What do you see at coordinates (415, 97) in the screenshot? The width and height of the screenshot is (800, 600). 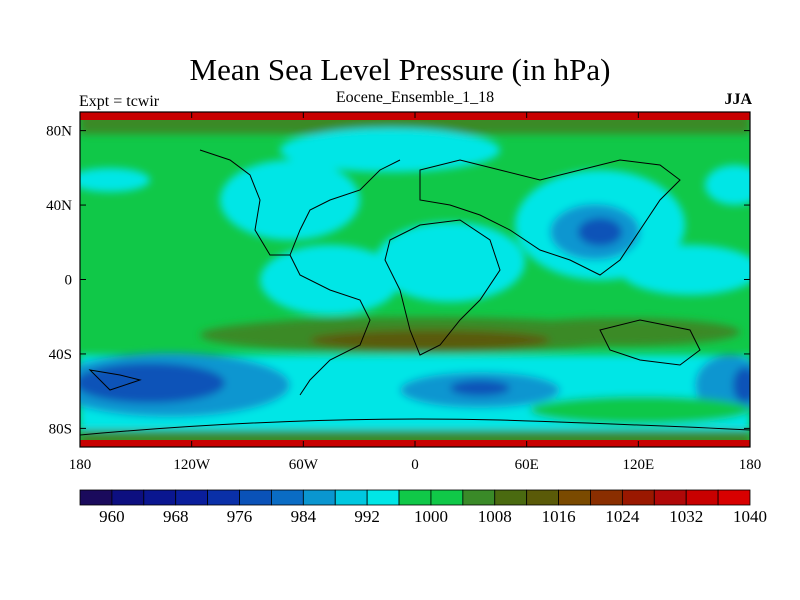 I see `ensemble-label: Eocene_Ensemble_1_18` at bounding box center [415, 97].